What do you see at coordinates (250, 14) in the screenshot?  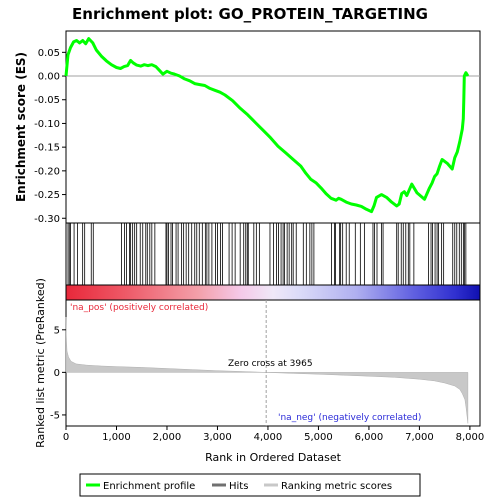 I see `chart-title: Enrichment plot: GO_PROTEIN_TARGETING` at bounding box center [250, 14].